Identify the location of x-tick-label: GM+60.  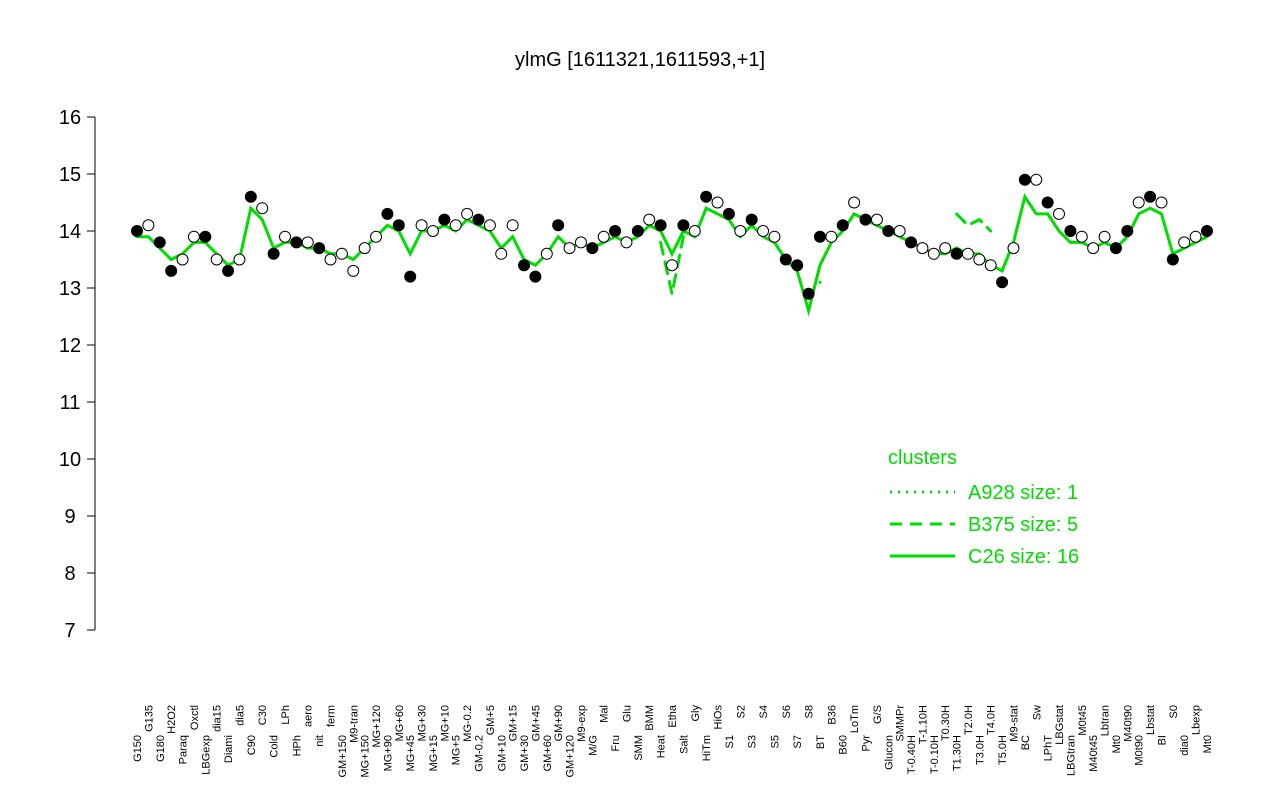
(548, 753).